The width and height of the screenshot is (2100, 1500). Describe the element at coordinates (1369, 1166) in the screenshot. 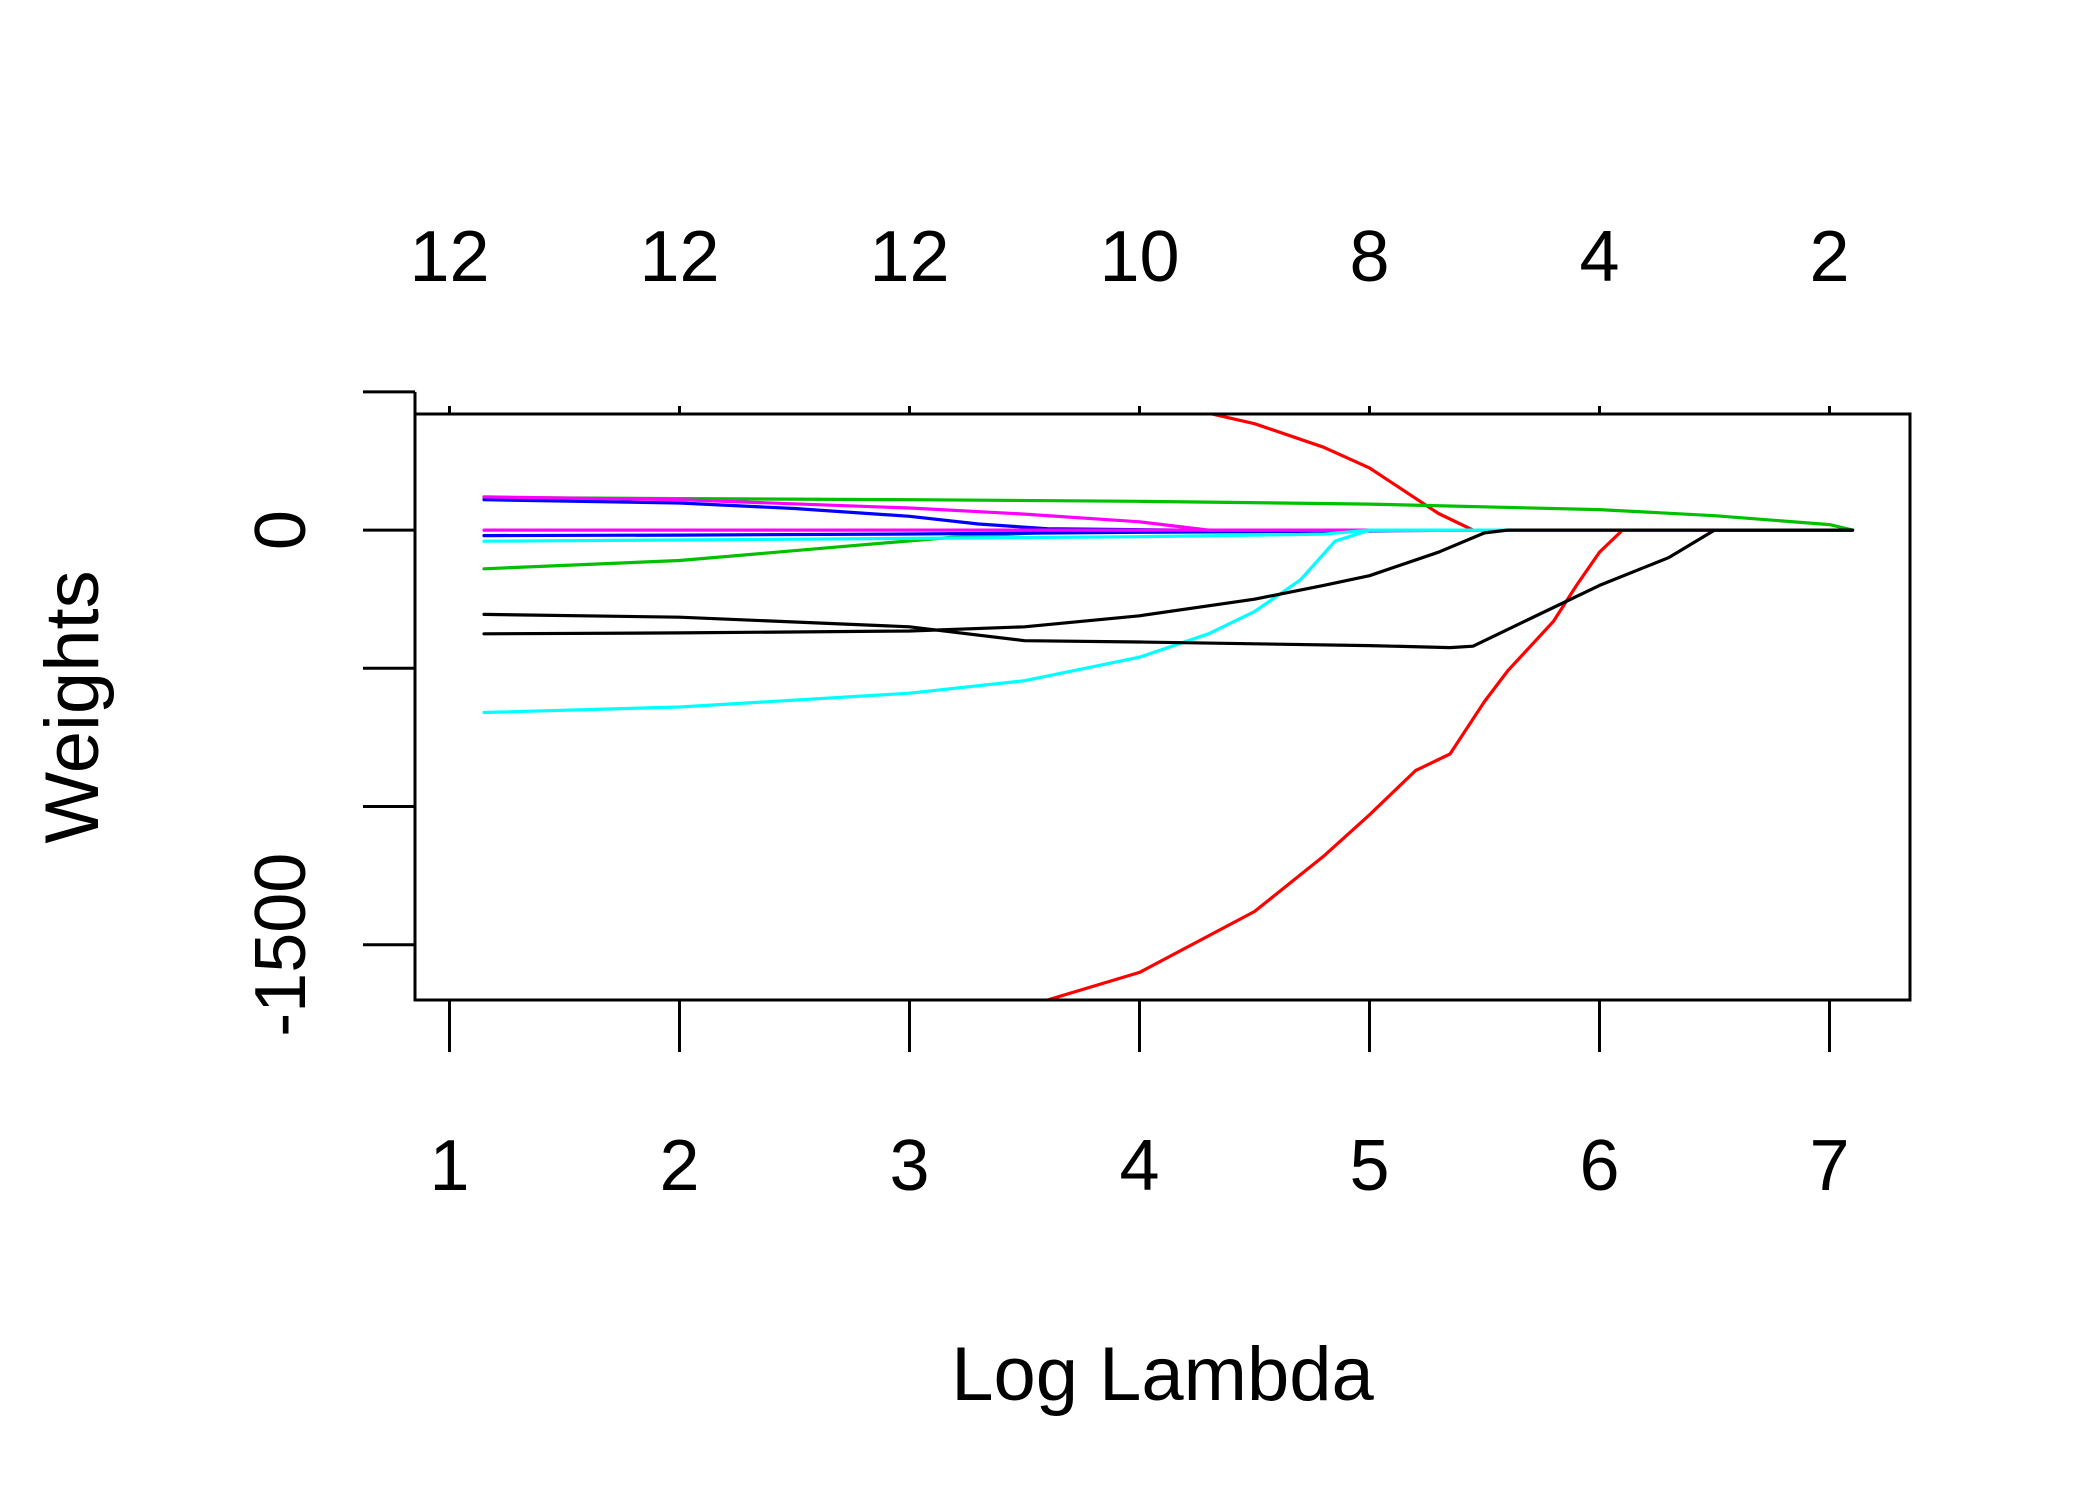

I see `x-tick-label: 5` at that location.